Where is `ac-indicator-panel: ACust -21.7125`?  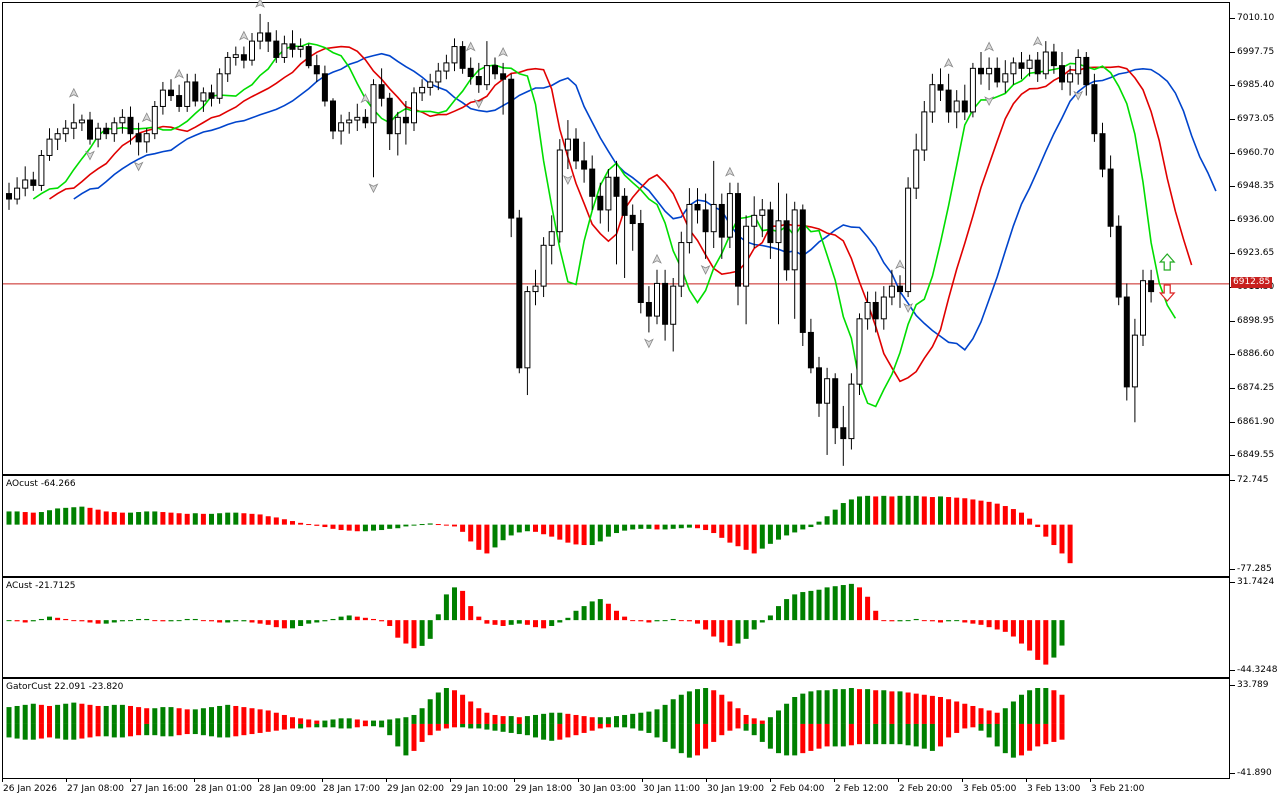 ac-indicator-panel: ACust -21.7125 is located at coordinates (616, 627).